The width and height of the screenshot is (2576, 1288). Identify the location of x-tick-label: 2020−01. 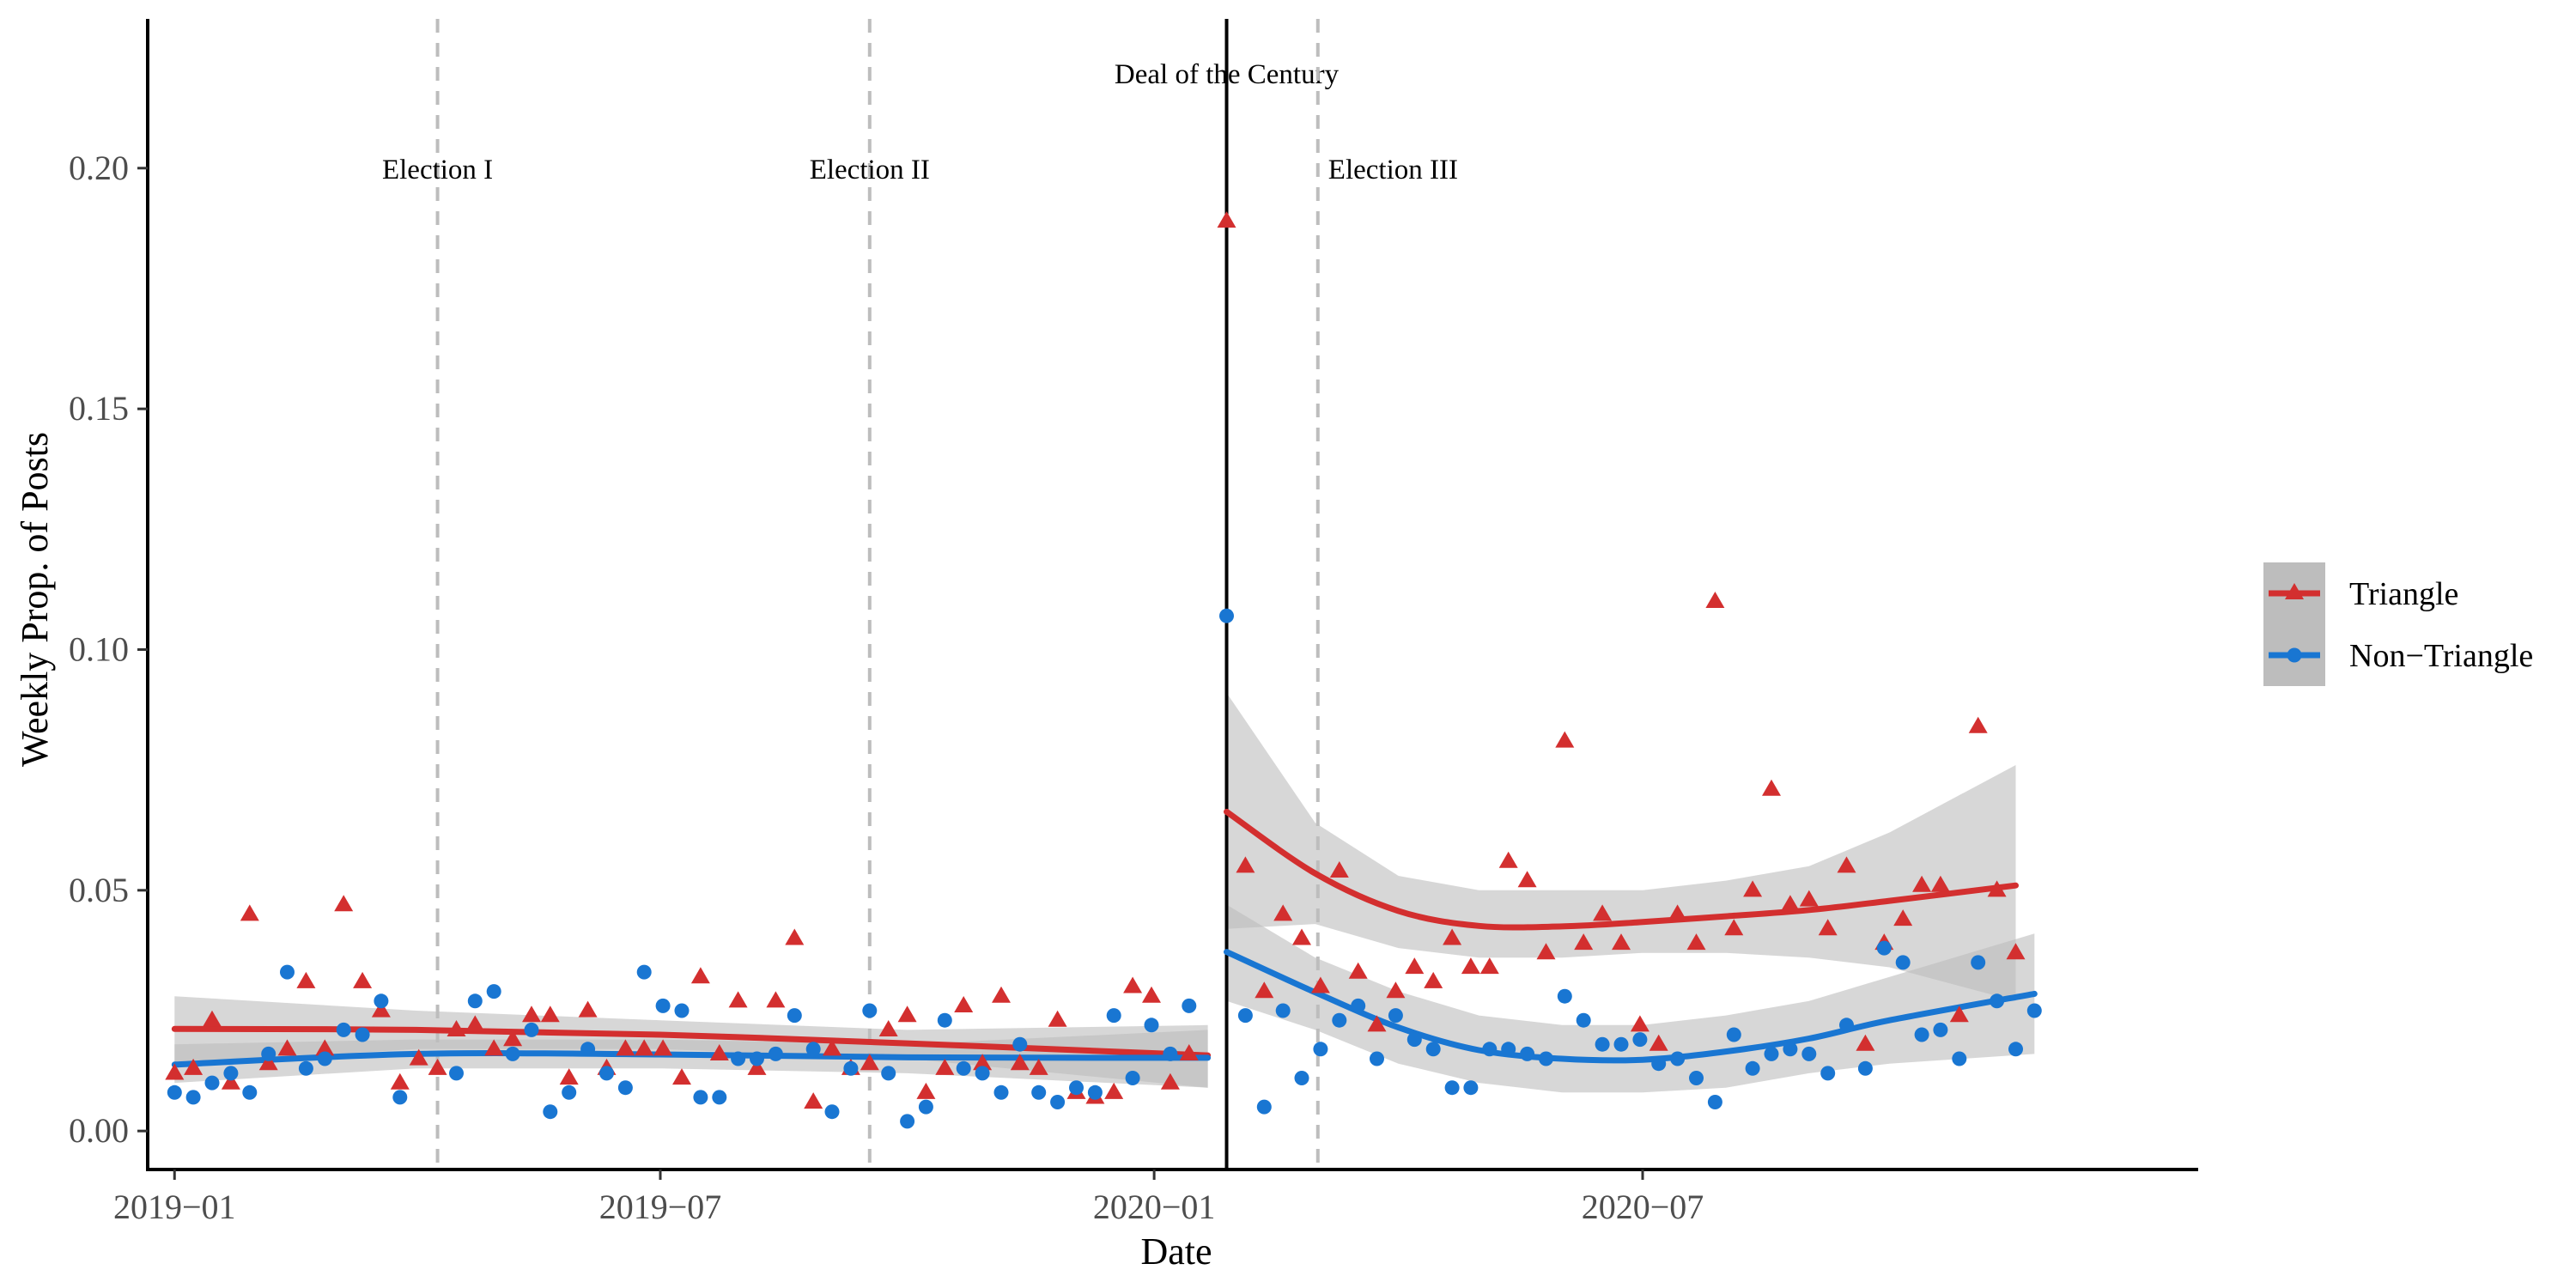
(1155, 1207).